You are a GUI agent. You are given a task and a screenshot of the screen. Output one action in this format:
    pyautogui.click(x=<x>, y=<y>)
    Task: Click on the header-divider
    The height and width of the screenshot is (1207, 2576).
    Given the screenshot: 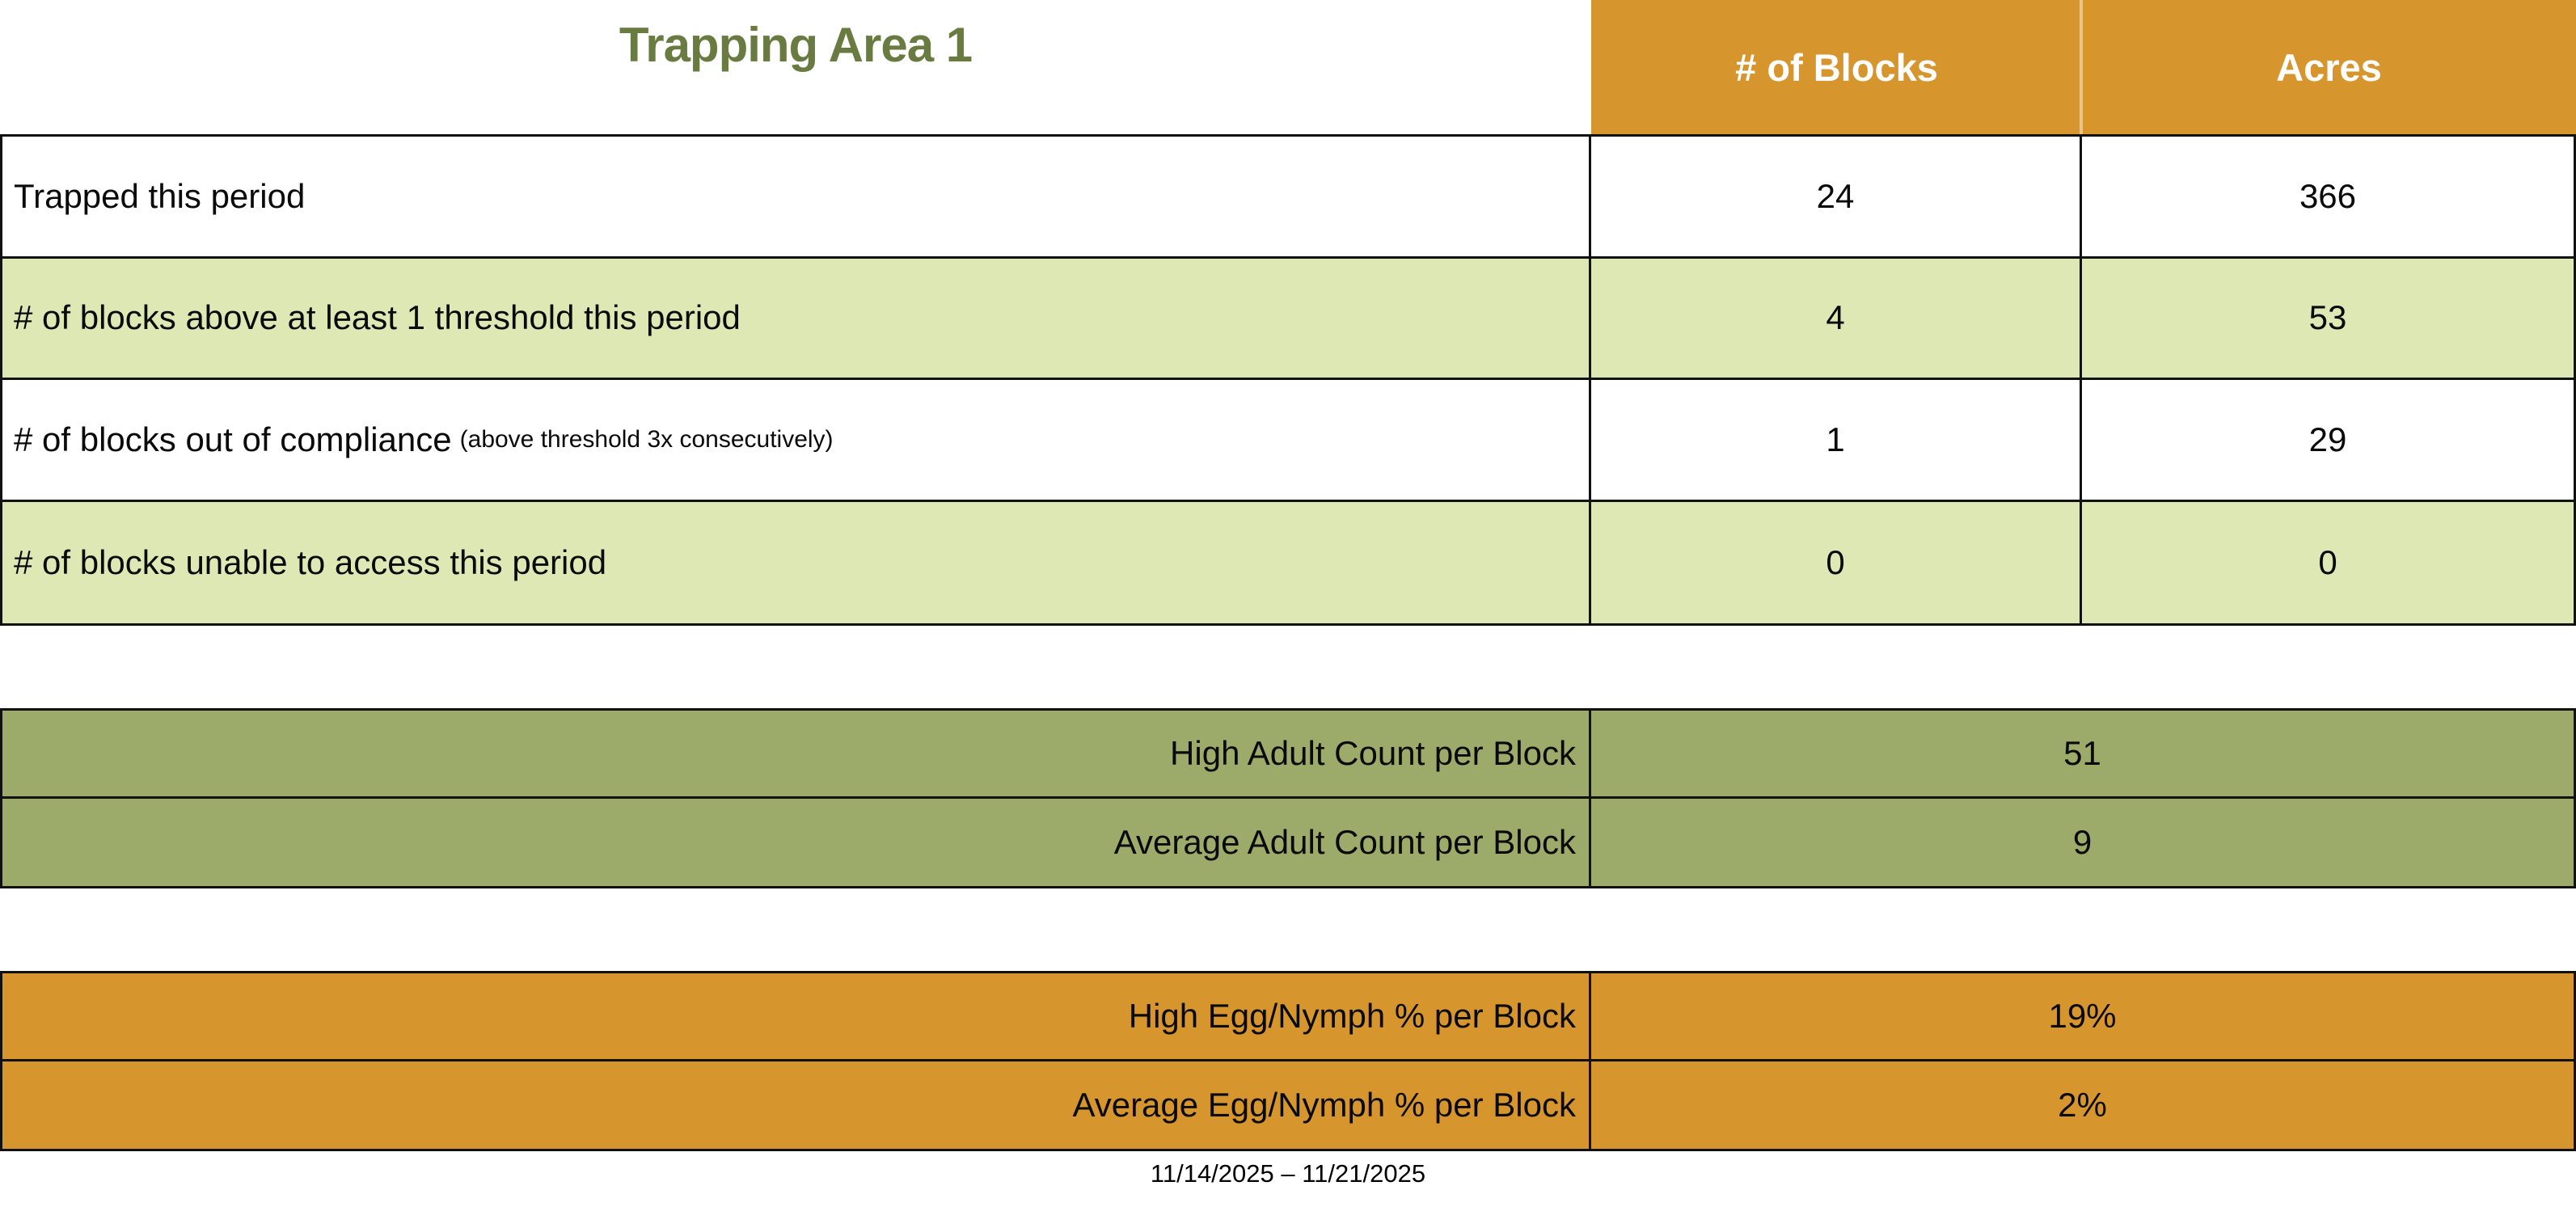 What is the action you would take?
    pyautogui.click(x=2081, y=67)
    